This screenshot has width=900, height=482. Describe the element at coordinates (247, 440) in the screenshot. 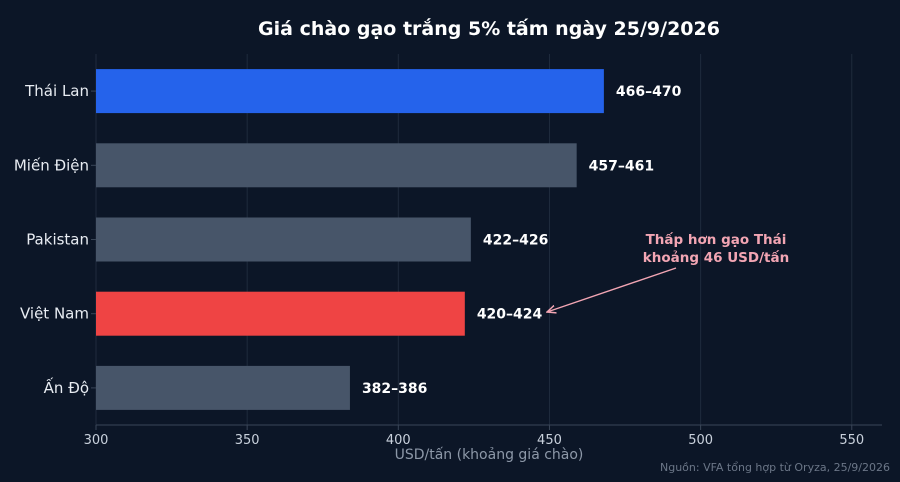

I see `x-tick-label: 350` at that location.